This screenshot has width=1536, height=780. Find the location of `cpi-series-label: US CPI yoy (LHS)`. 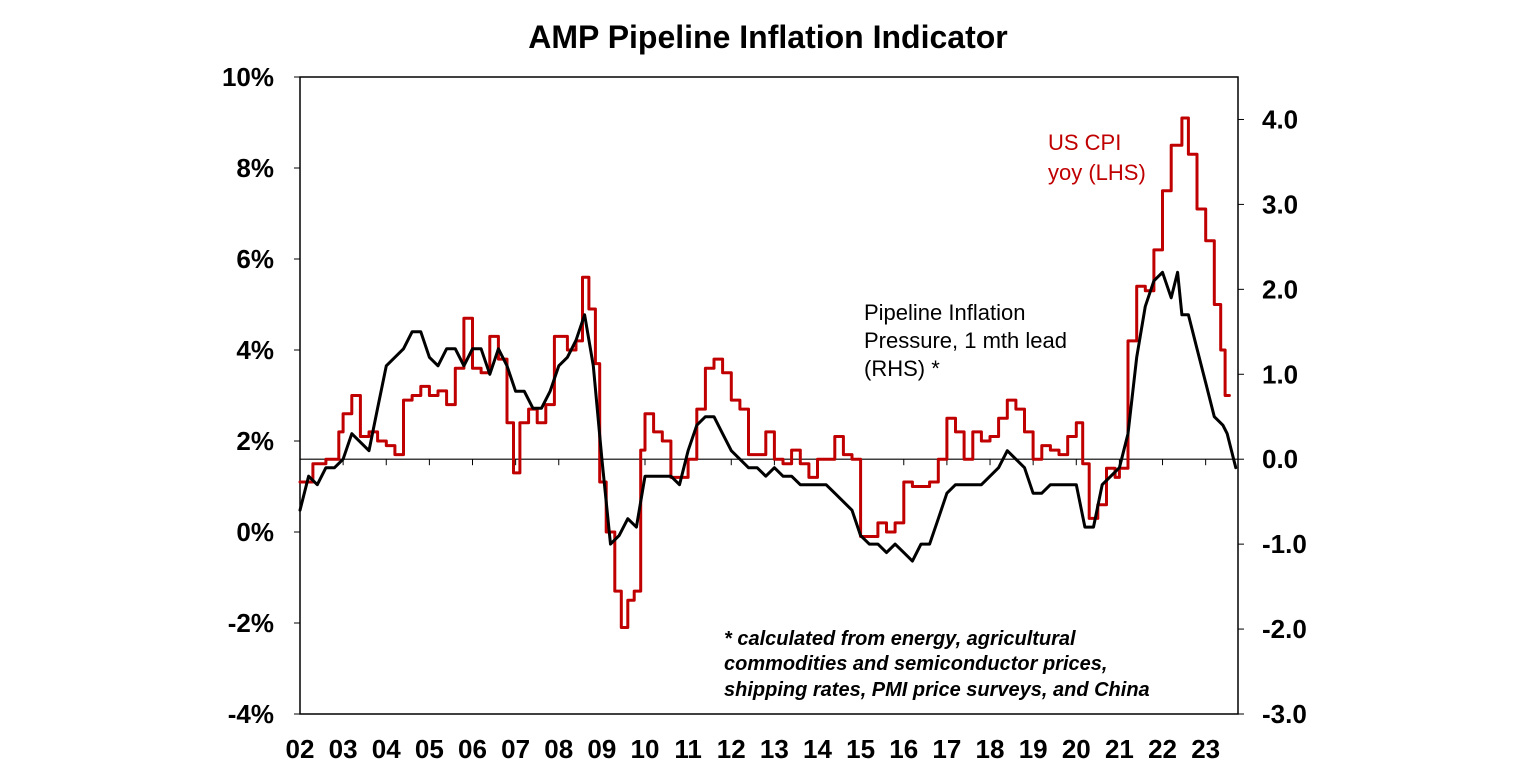

cpi-series-label: US CPI yoy (LHS) is located at coordinates (1097, 157).